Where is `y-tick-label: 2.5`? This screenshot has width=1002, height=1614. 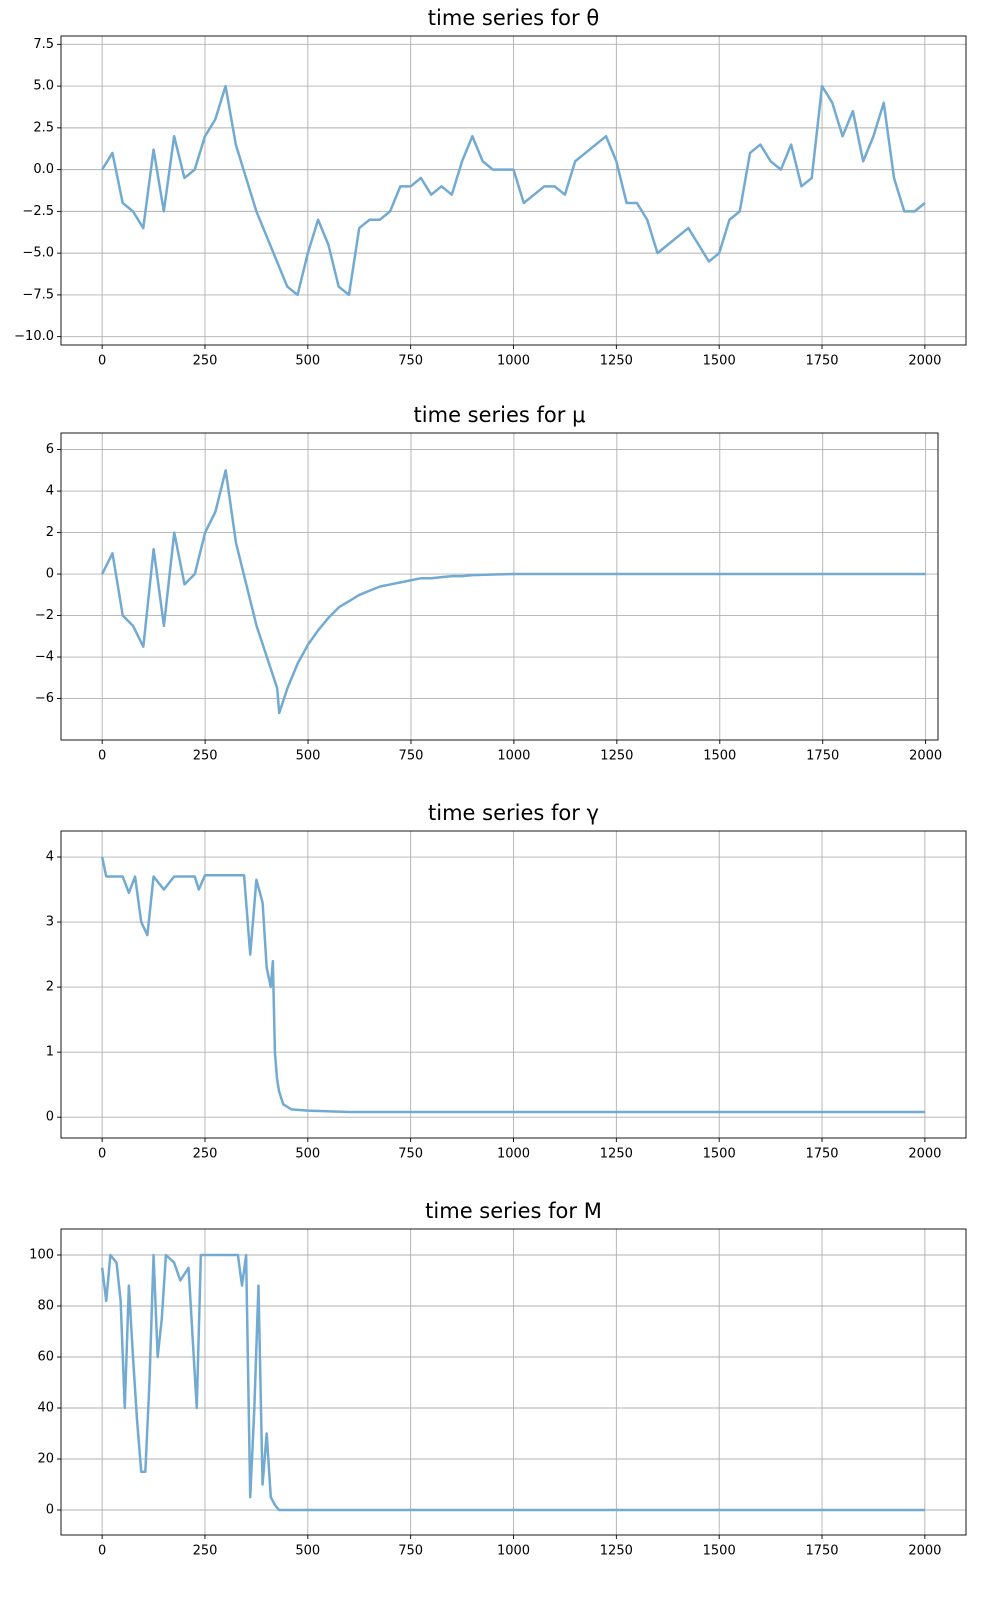
y-tick-label: 2.5 is located at coordinates (43, 127).